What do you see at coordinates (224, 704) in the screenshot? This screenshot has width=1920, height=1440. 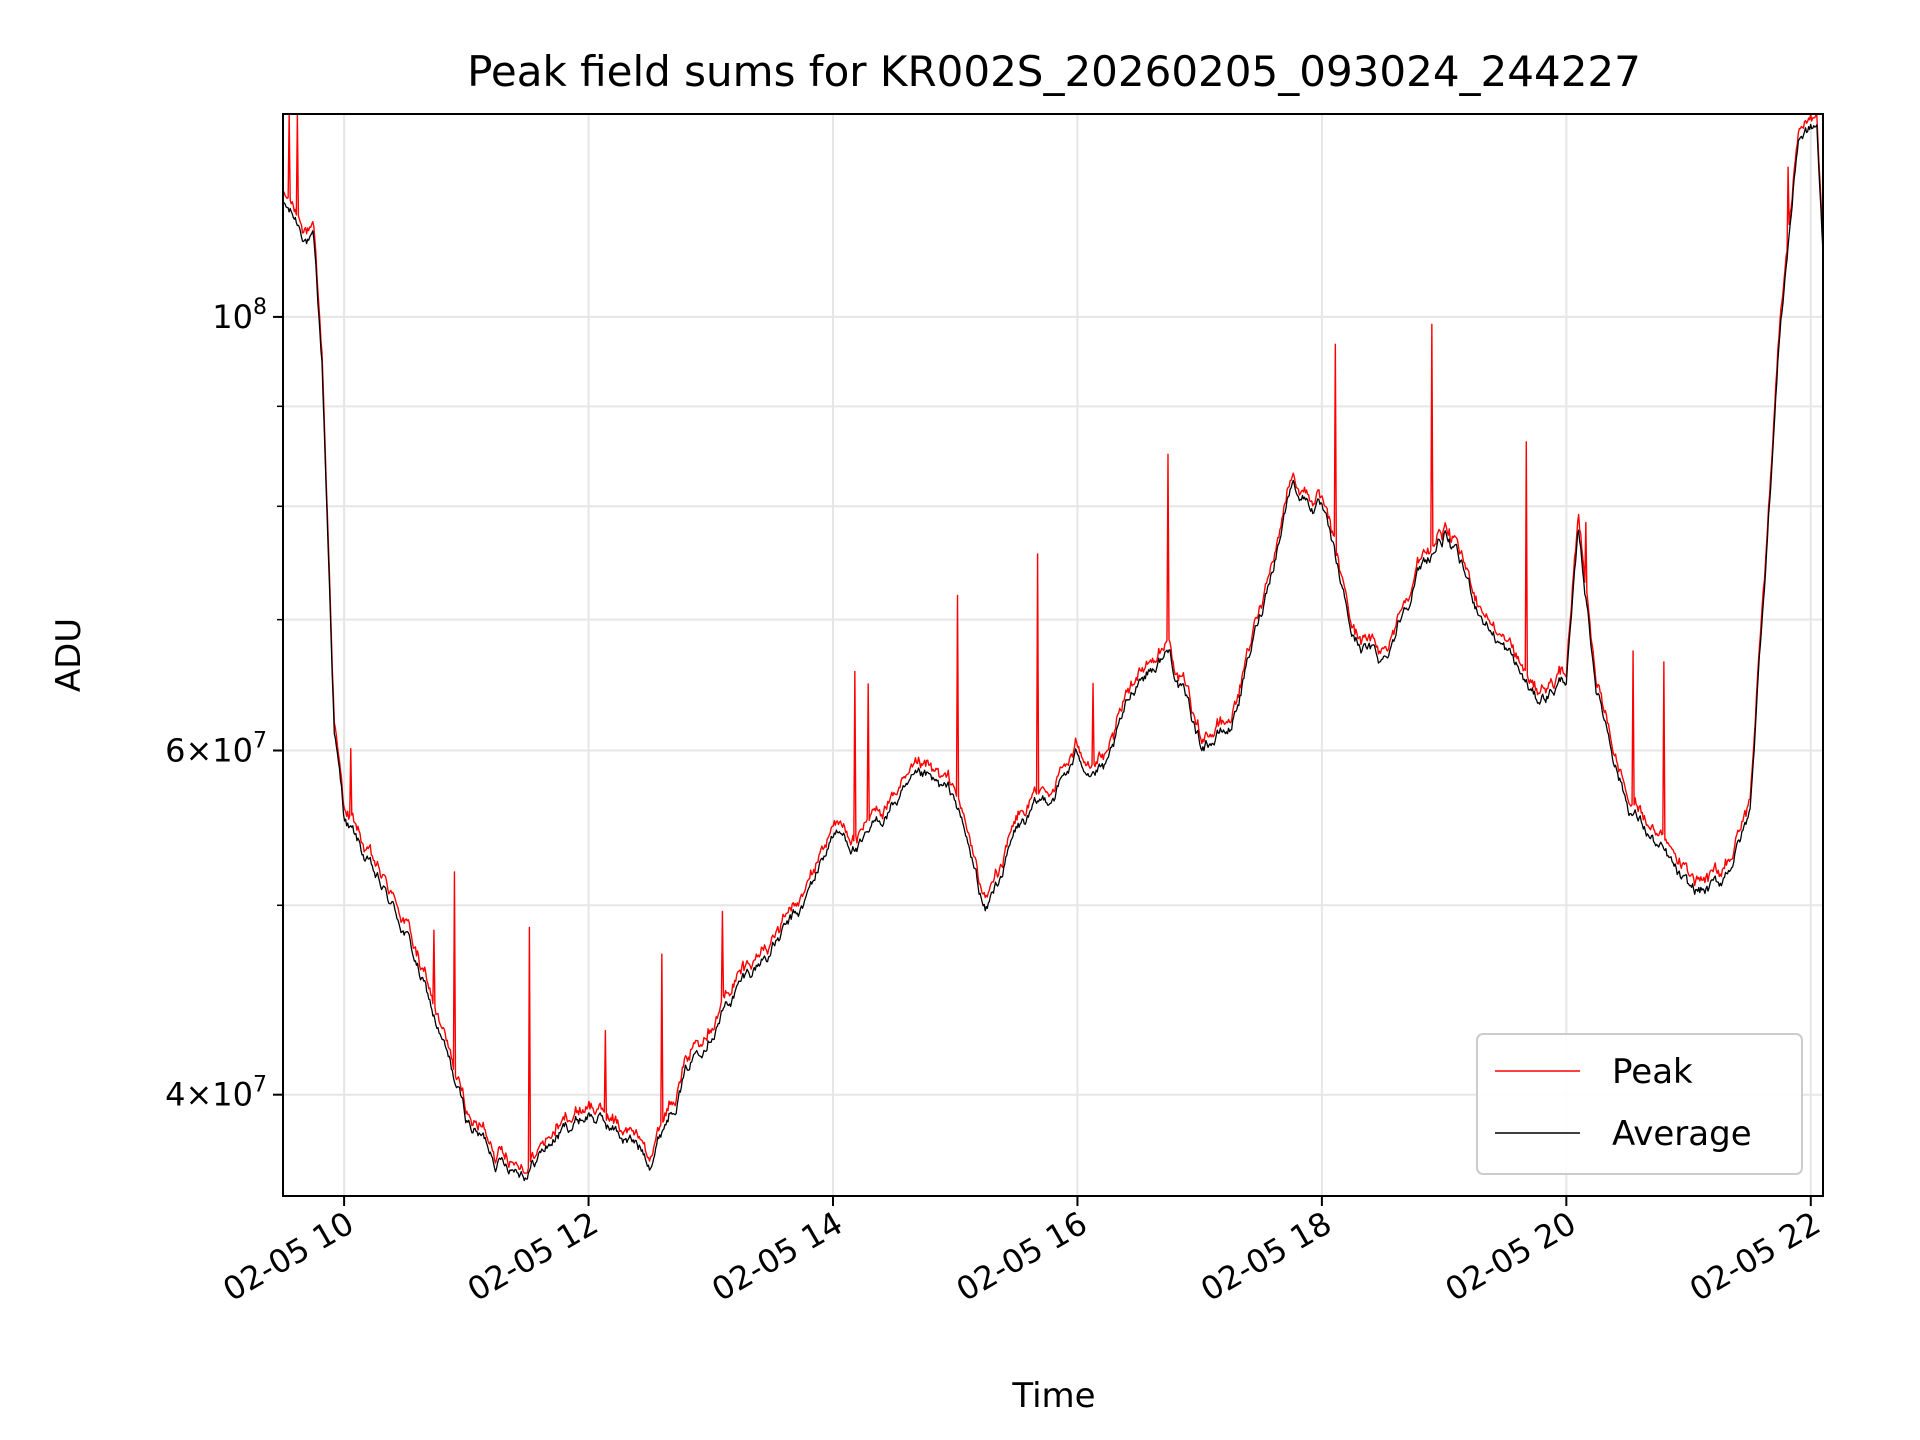 I see `y-axis: 4×107 6×107 108` at bounding box center [224, 704].